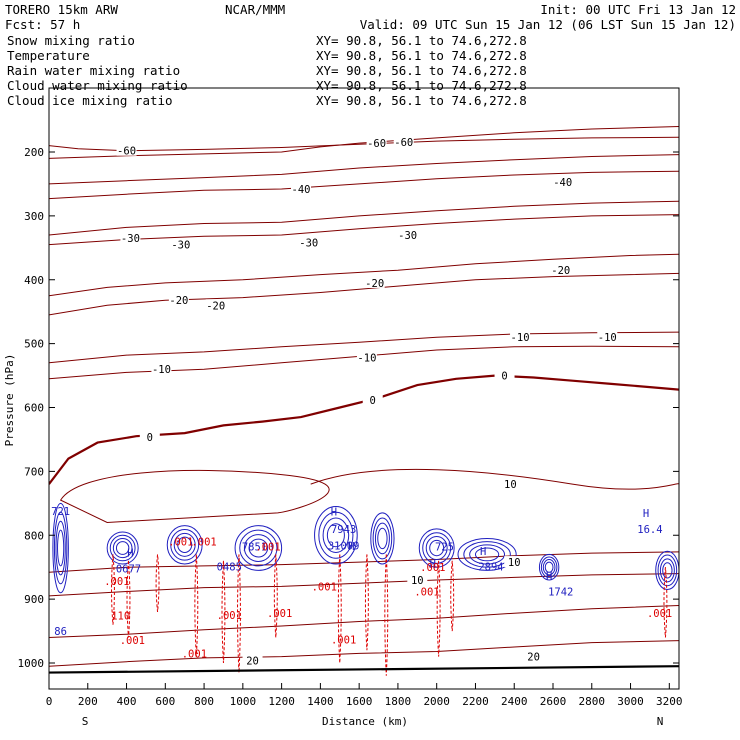 Image resolution: width=740 pixels, height=740 pixels. I want to click on x-tick-label: 400, so click(127, 701).